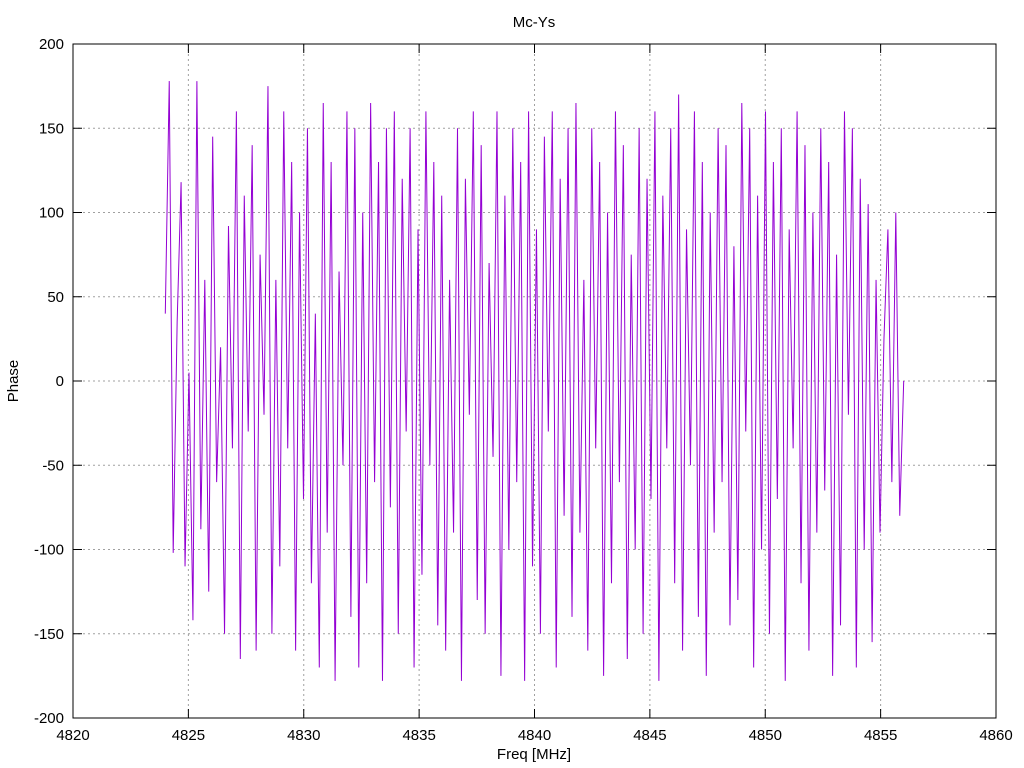  Describe the element at coordinates (51, 128) in the screenshot. I see `y-tick-label: 150` at that location.